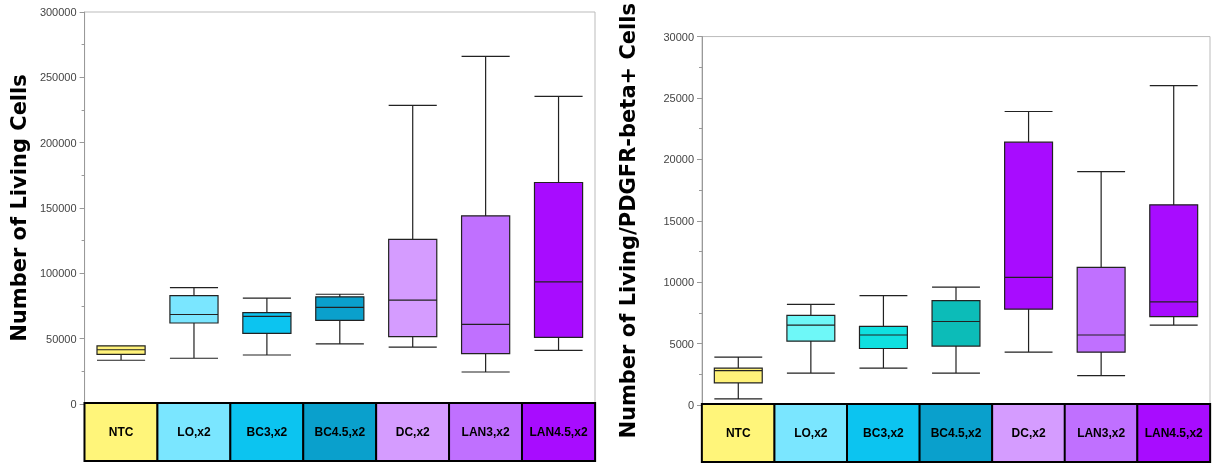 This screenshot has width=1214, height=465. Describe the element at coordinates (18, 208) in the screenshot. I see `y-axis-title: Number of Living Cells` at that location.